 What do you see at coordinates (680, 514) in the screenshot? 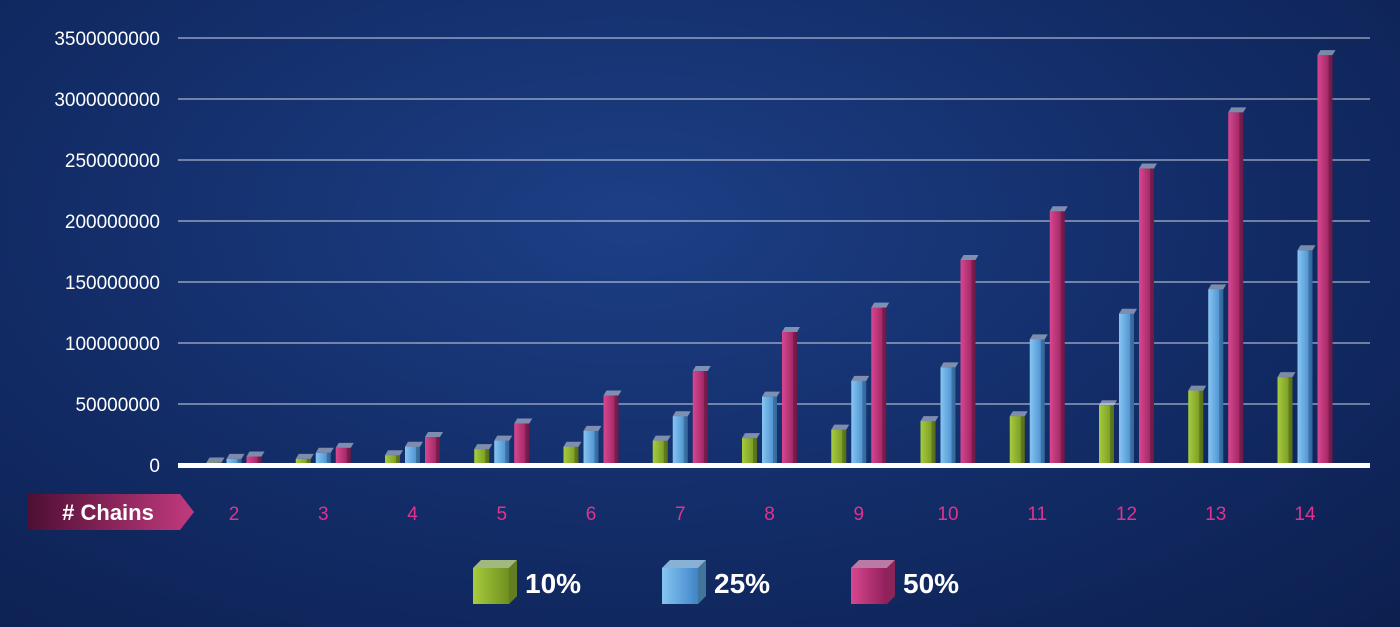
I see `x-tick-label: 7` at bounding box center [680, 514].